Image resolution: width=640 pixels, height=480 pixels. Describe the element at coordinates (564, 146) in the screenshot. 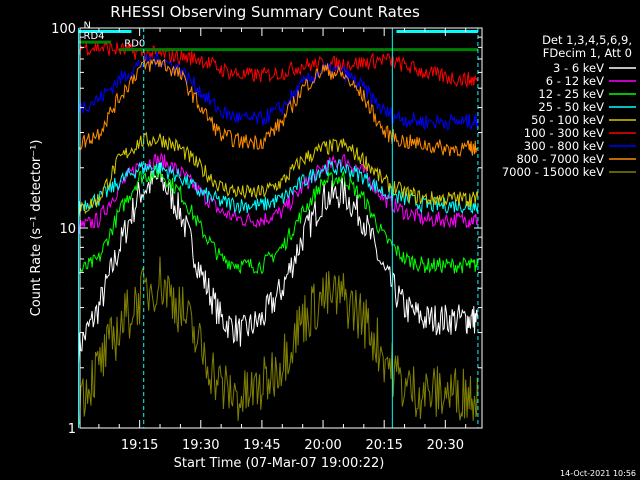

I see `legend-label-6: 300 - 800 keV` at that location.